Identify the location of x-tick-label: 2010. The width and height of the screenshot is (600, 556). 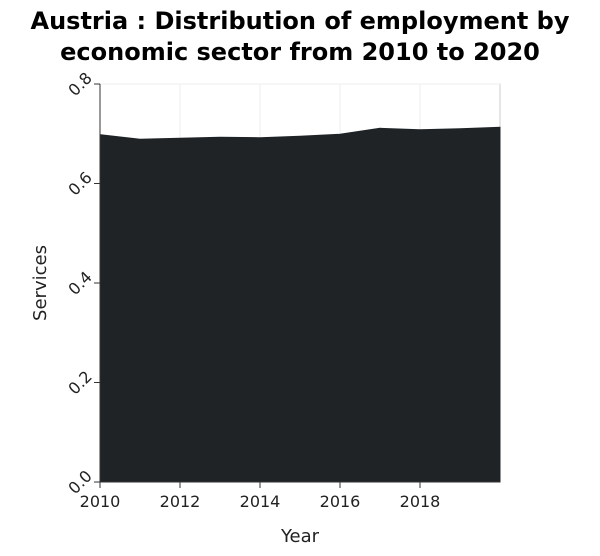
(100, 501).